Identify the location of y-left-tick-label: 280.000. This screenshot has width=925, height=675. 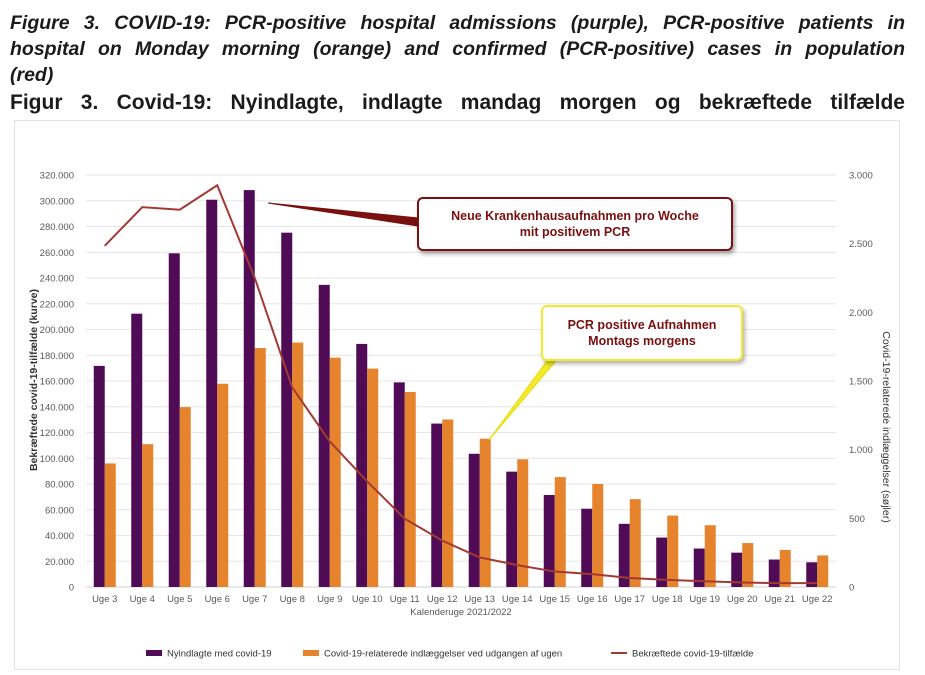
(57, 227).